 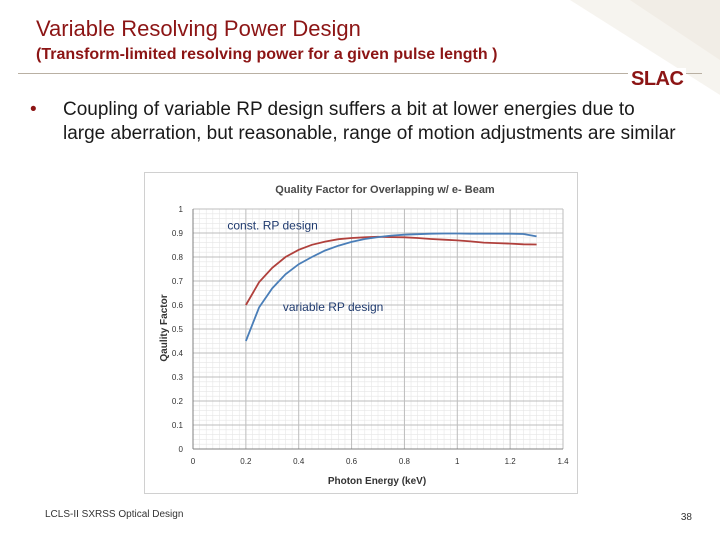 I want to click on y-tick-label: 0.1, so click(x=178, y=425).